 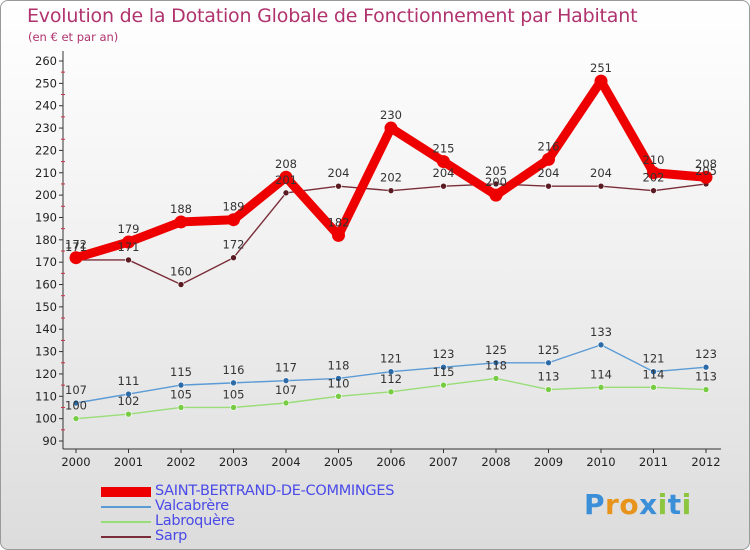 I want to click on y-tick-label: 220, so click(x=46, y=150).